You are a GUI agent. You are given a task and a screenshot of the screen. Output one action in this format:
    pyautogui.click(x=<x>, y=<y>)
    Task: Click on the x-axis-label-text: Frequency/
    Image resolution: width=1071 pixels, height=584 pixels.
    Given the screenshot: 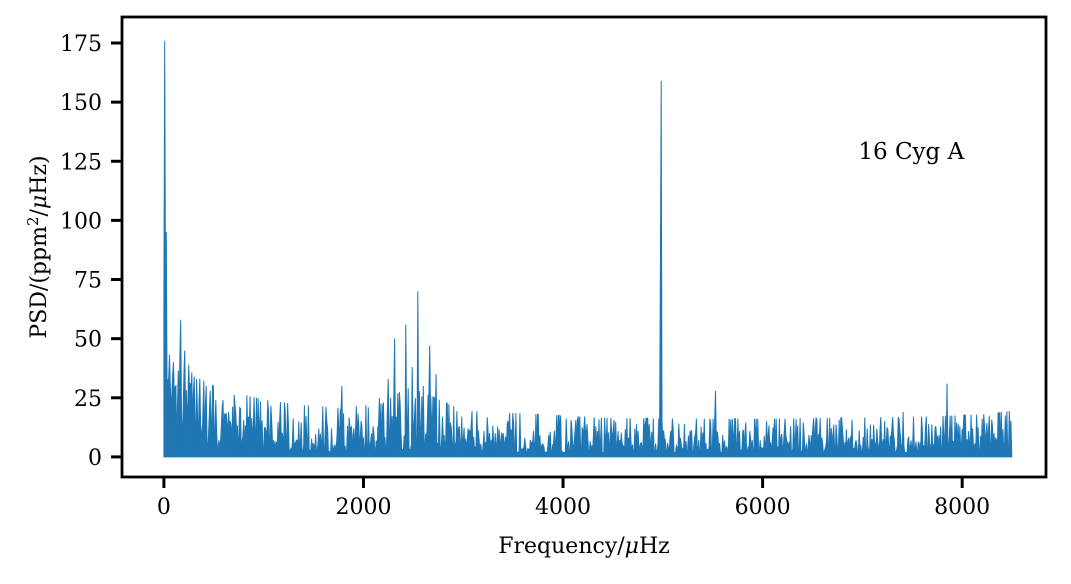 What is the action you would take?
    pyautogui.click(x=561, y=546)
    